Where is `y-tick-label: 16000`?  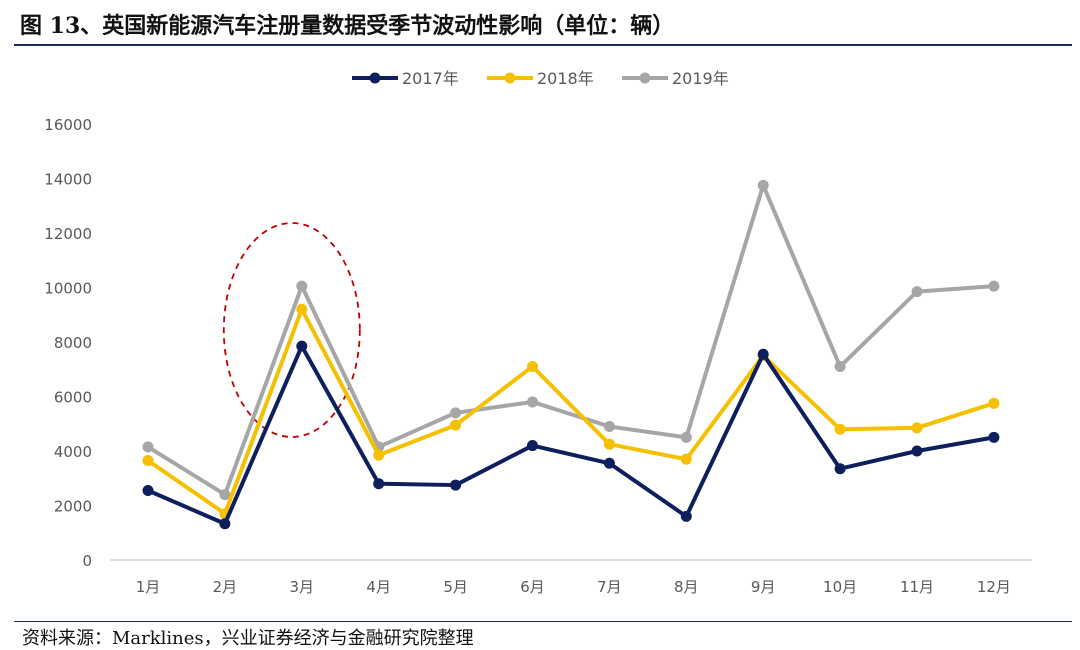
y-tick-label: 16000 is located at coordinates (68, 125).